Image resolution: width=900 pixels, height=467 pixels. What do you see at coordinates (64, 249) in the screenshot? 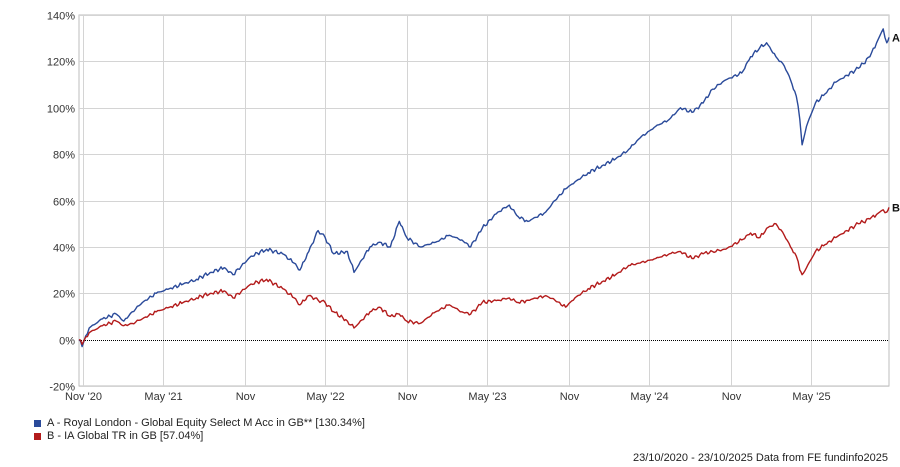
I see `y-tick-label: 40%` at bounding box center [64, 249].